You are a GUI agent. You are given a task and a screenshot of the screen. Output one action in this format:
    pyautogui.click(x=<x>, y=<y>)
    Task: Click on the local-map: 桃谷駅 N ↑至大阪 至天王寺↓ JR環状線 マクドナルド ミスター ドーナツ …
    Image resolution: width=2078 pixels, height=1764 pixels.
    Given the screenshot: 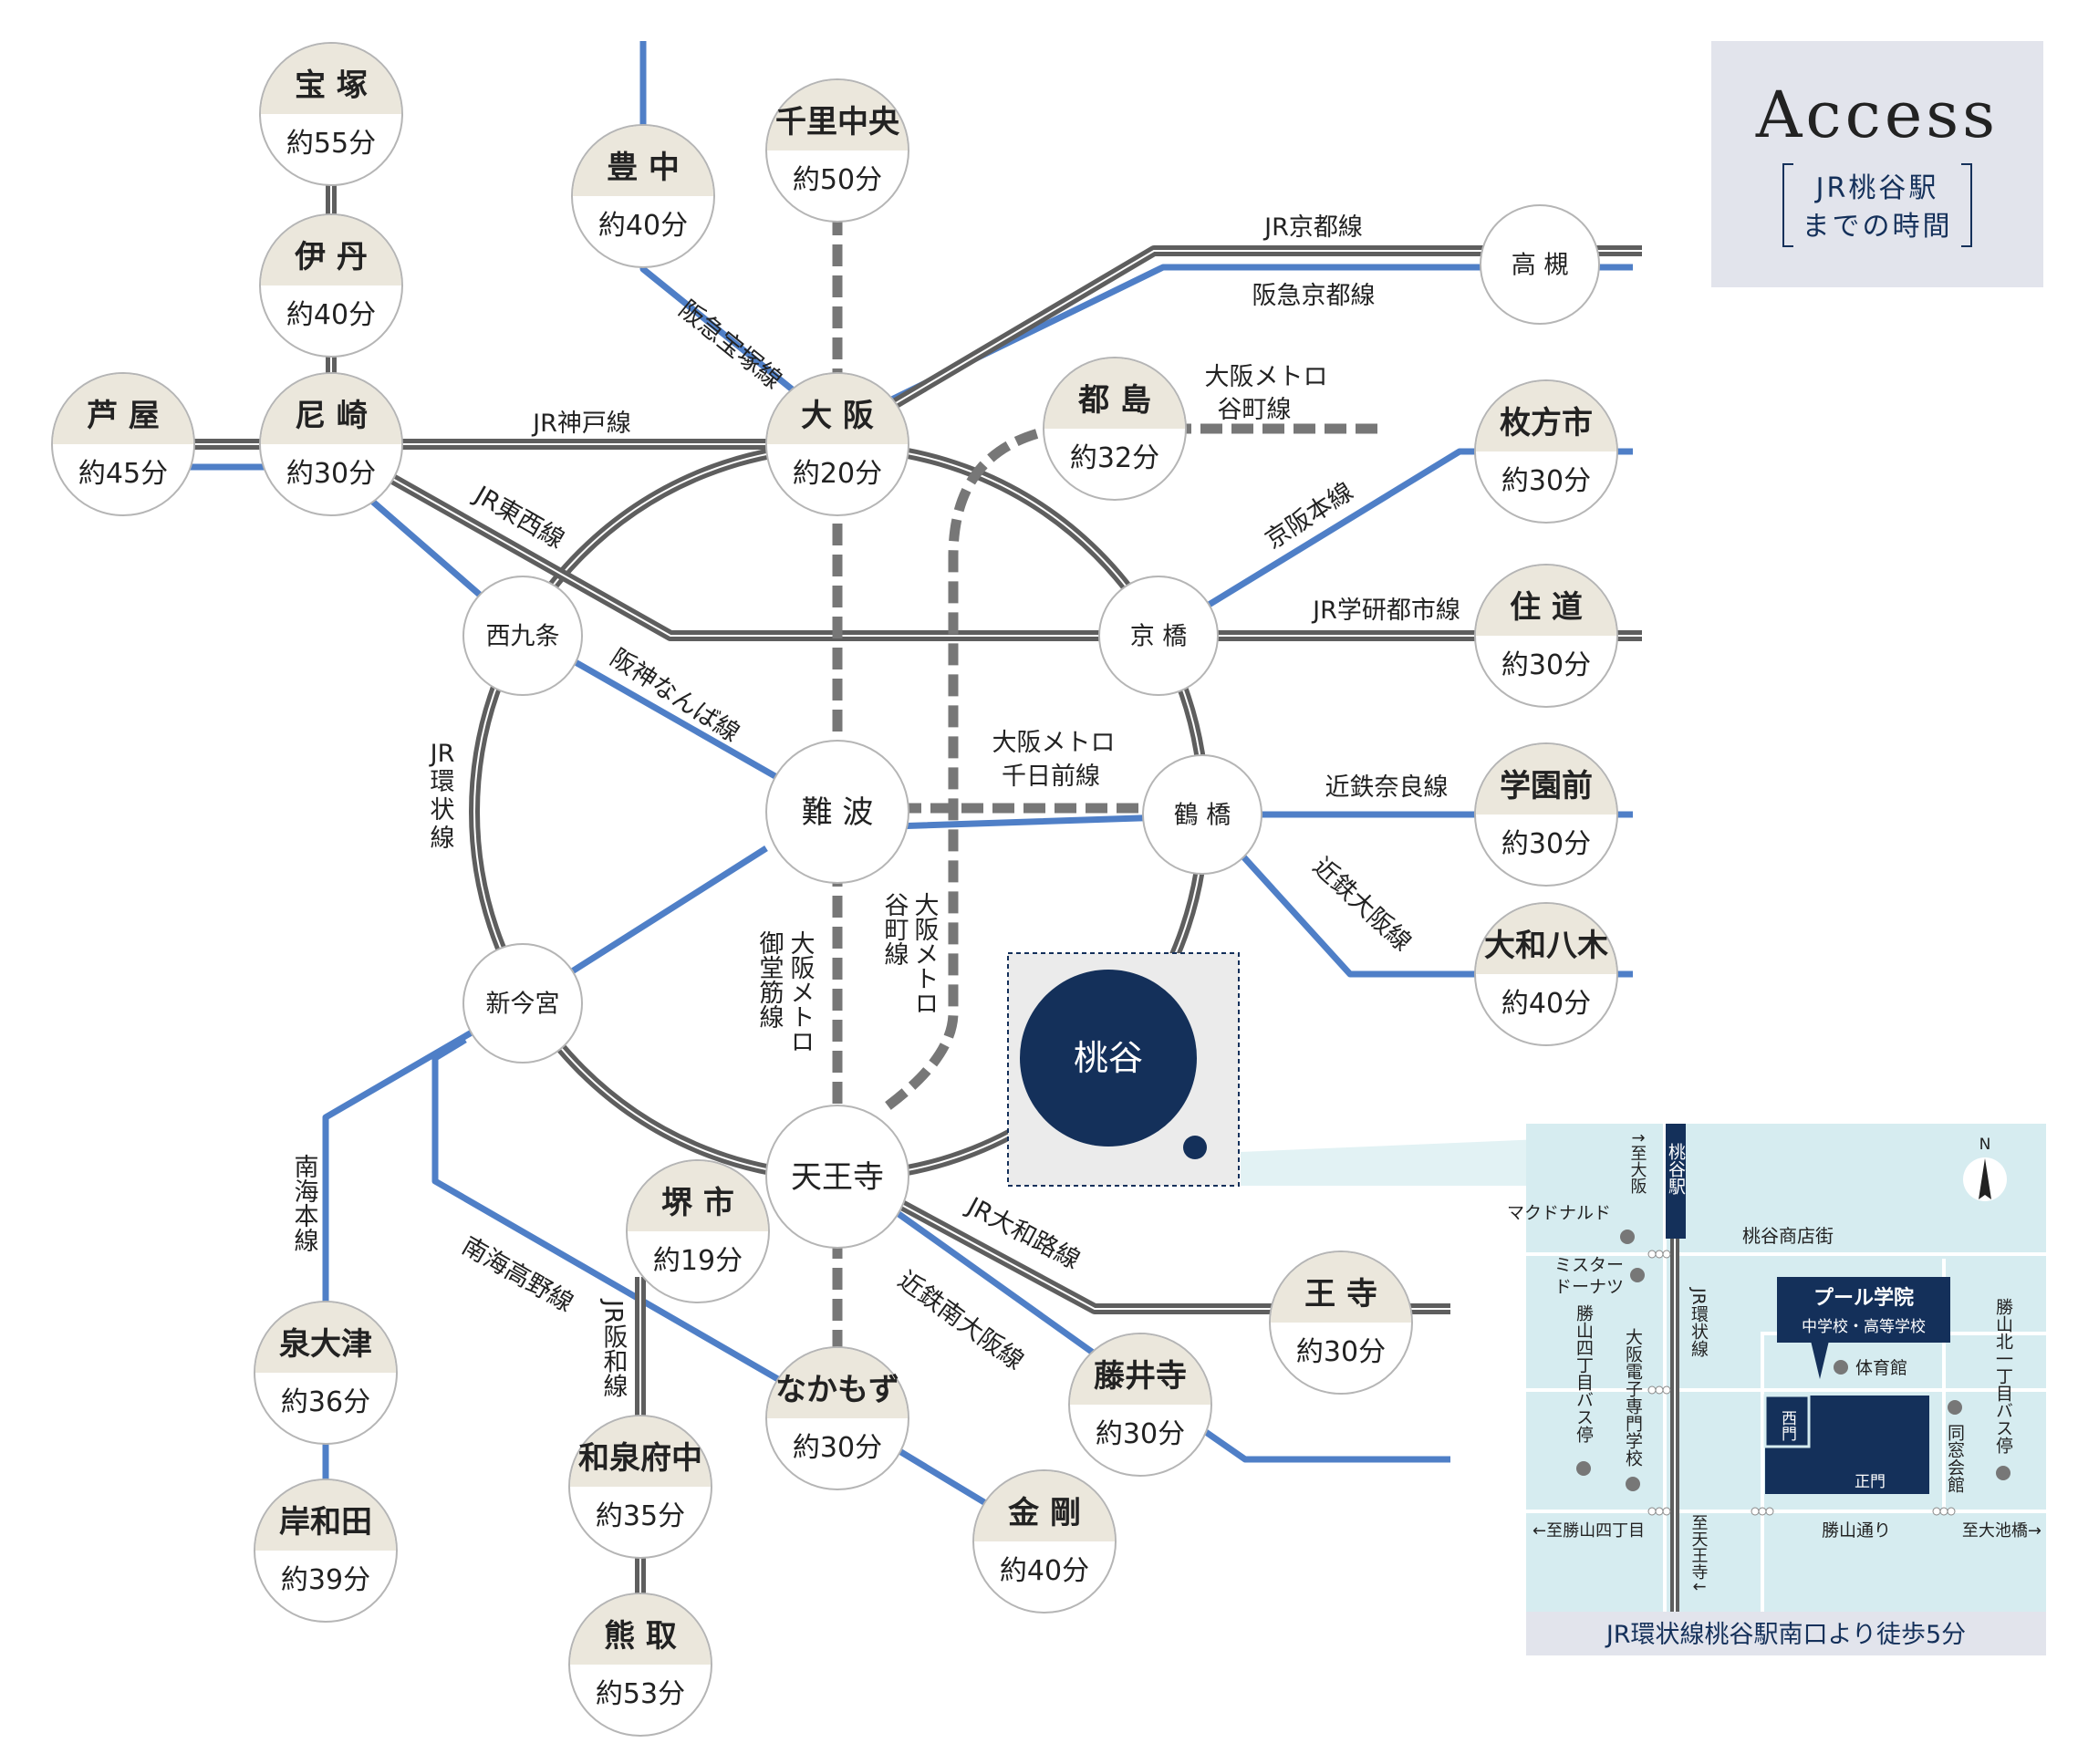 What is the action you would take?
    pyautogui.click(x=1777, y=1390)
    